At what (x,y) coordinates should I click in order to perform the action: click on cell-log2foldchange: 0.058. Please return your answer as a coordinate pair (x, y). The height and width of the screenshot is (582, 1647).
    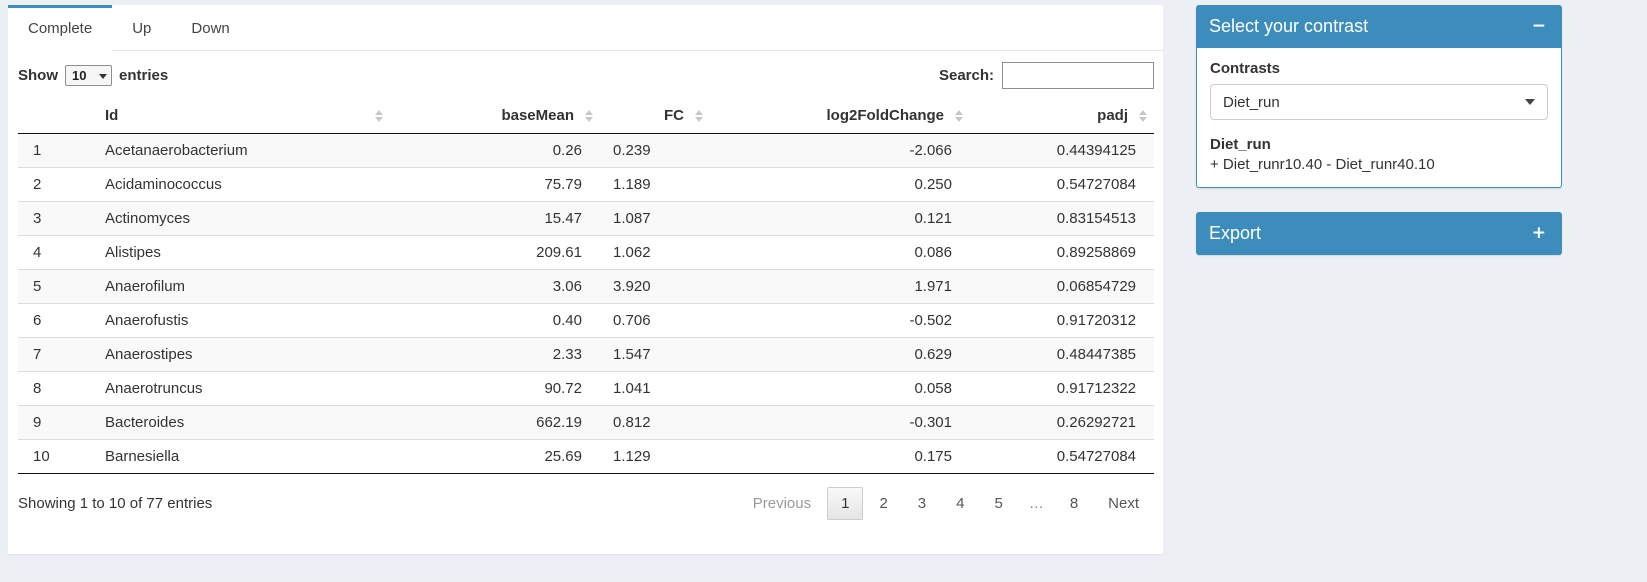
    Looking at the image, I should click on (840, 388).